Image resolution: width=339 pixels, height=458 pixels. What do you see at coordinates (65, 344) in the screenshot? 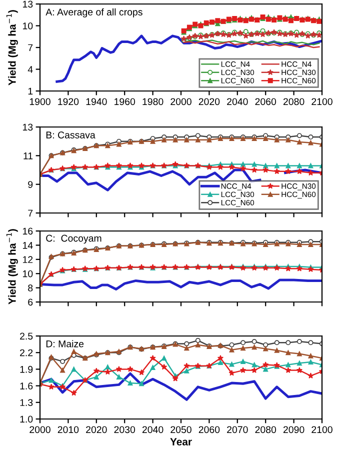
I see `chart-title: D: Maize` at bounding box center [65, 344].